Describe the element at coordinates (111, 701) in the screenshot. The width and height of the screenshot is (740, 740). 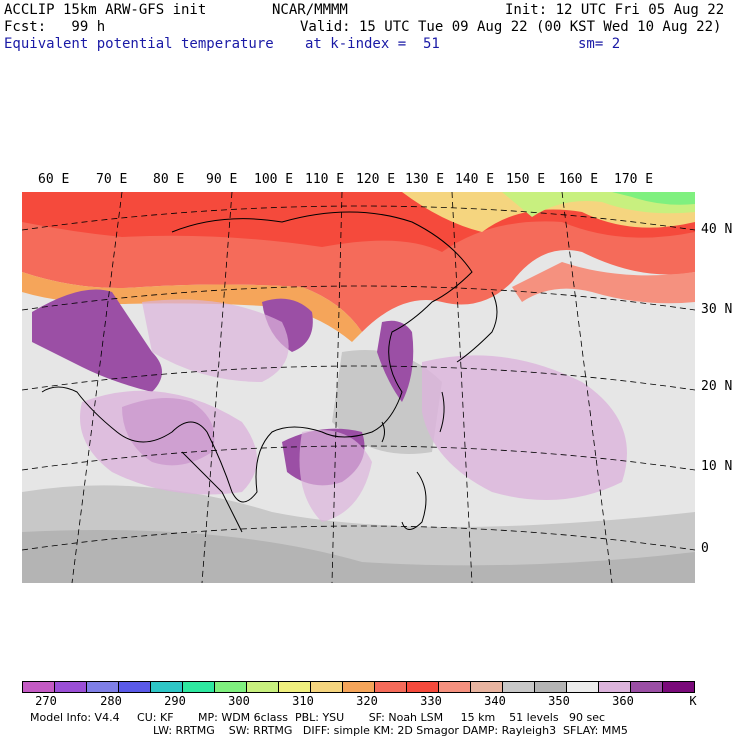
I see `colorbar-tick: 280` at that location.